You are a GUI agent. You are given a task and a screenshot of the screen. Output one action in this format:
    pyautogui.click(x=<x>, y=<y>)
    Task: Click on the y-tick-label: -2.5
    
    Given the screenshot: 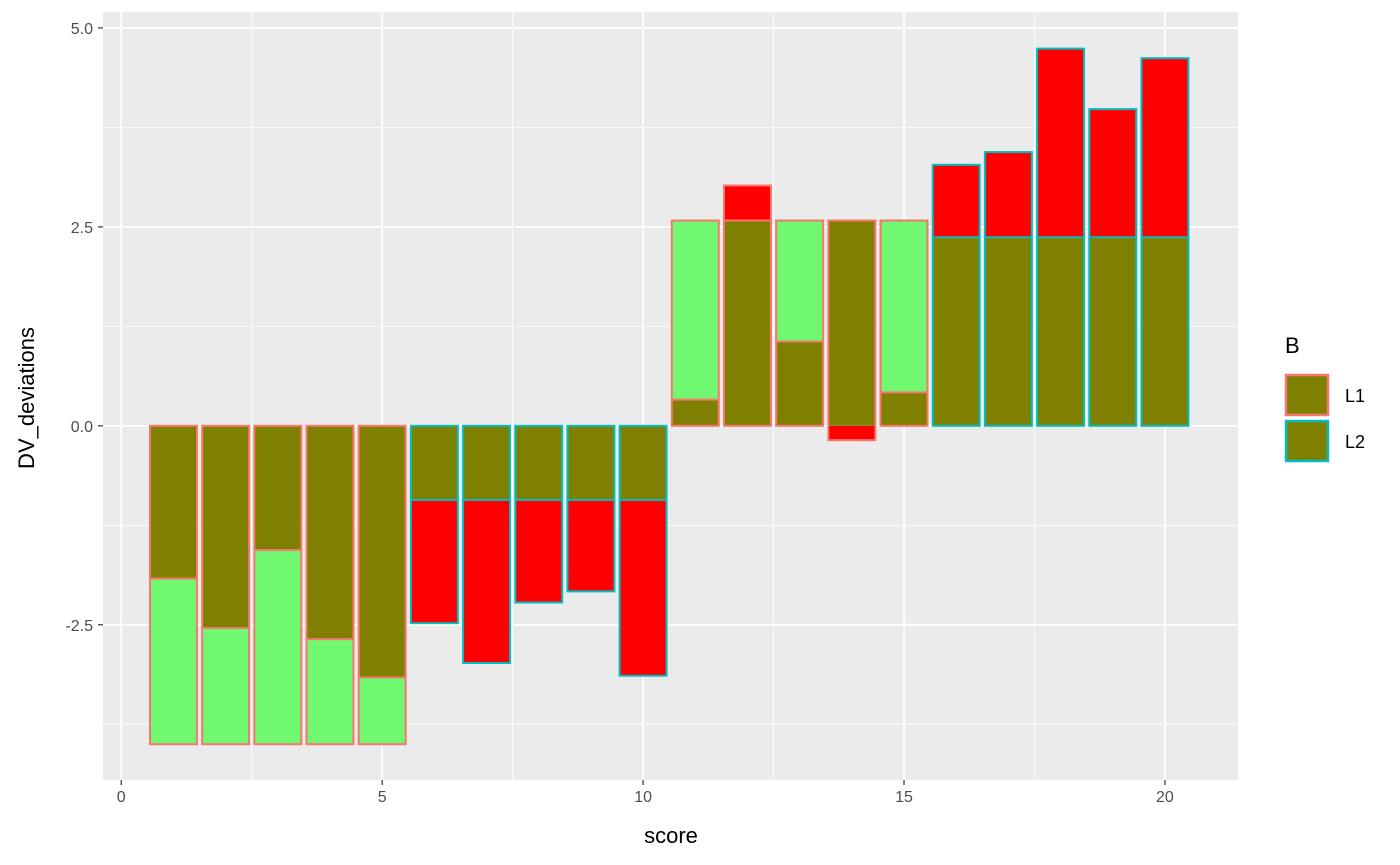 What is the action you would take?
    pyautogui.click(x=79, y=626)
    